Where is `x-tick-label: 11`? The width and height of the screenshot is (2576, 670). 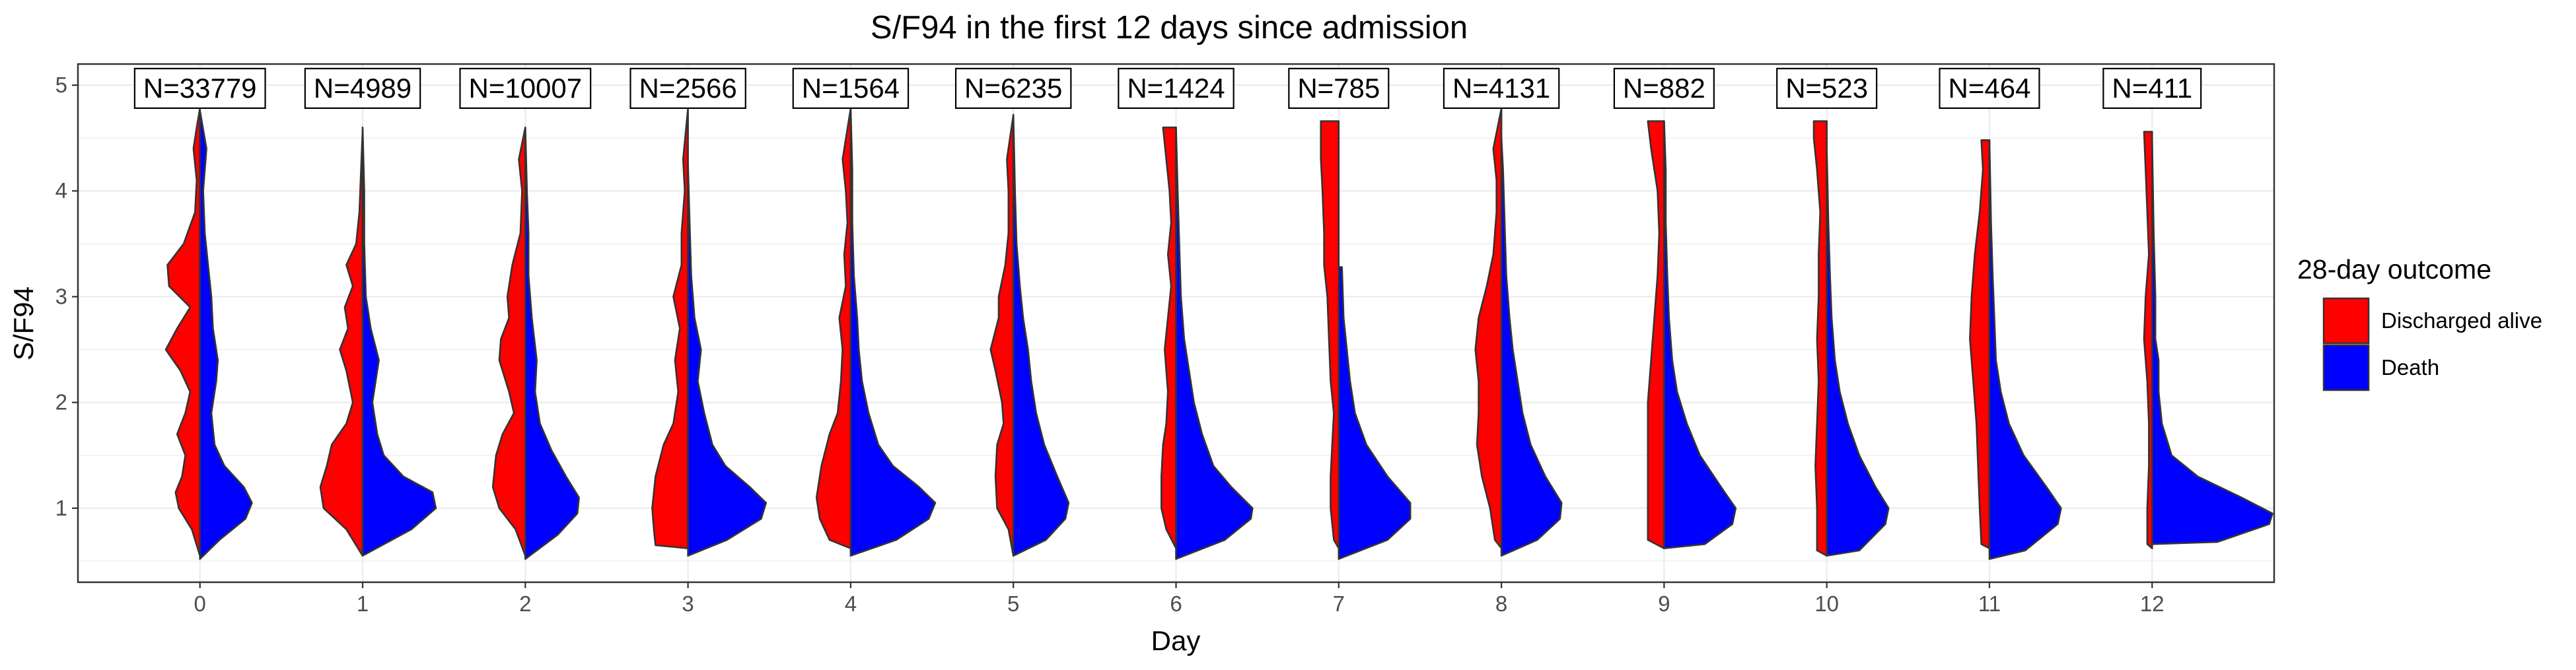
x-tick-label: 11 is located at coordinates (1990, 603).